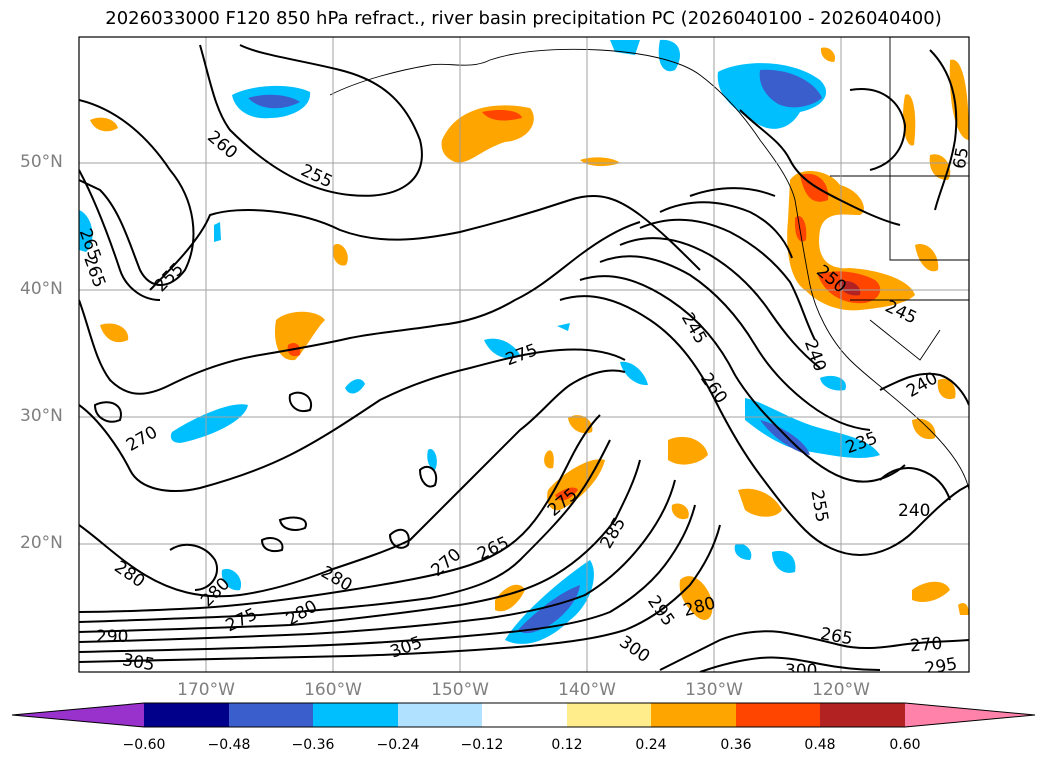 Image resolution: width=1047 pixels, height=765 pixels. Describe the element at coordinates (78, 715) in the screenshot. I see `colorbar-extend-low` at that location.